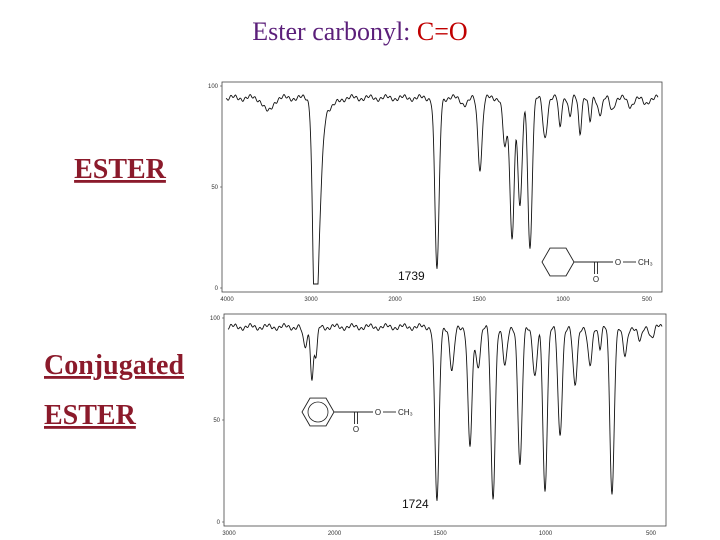  What do you see at coordinates (442, 31) in the screenshot?
I see `title-highlight: C=O` at bounding box center [442, 31].